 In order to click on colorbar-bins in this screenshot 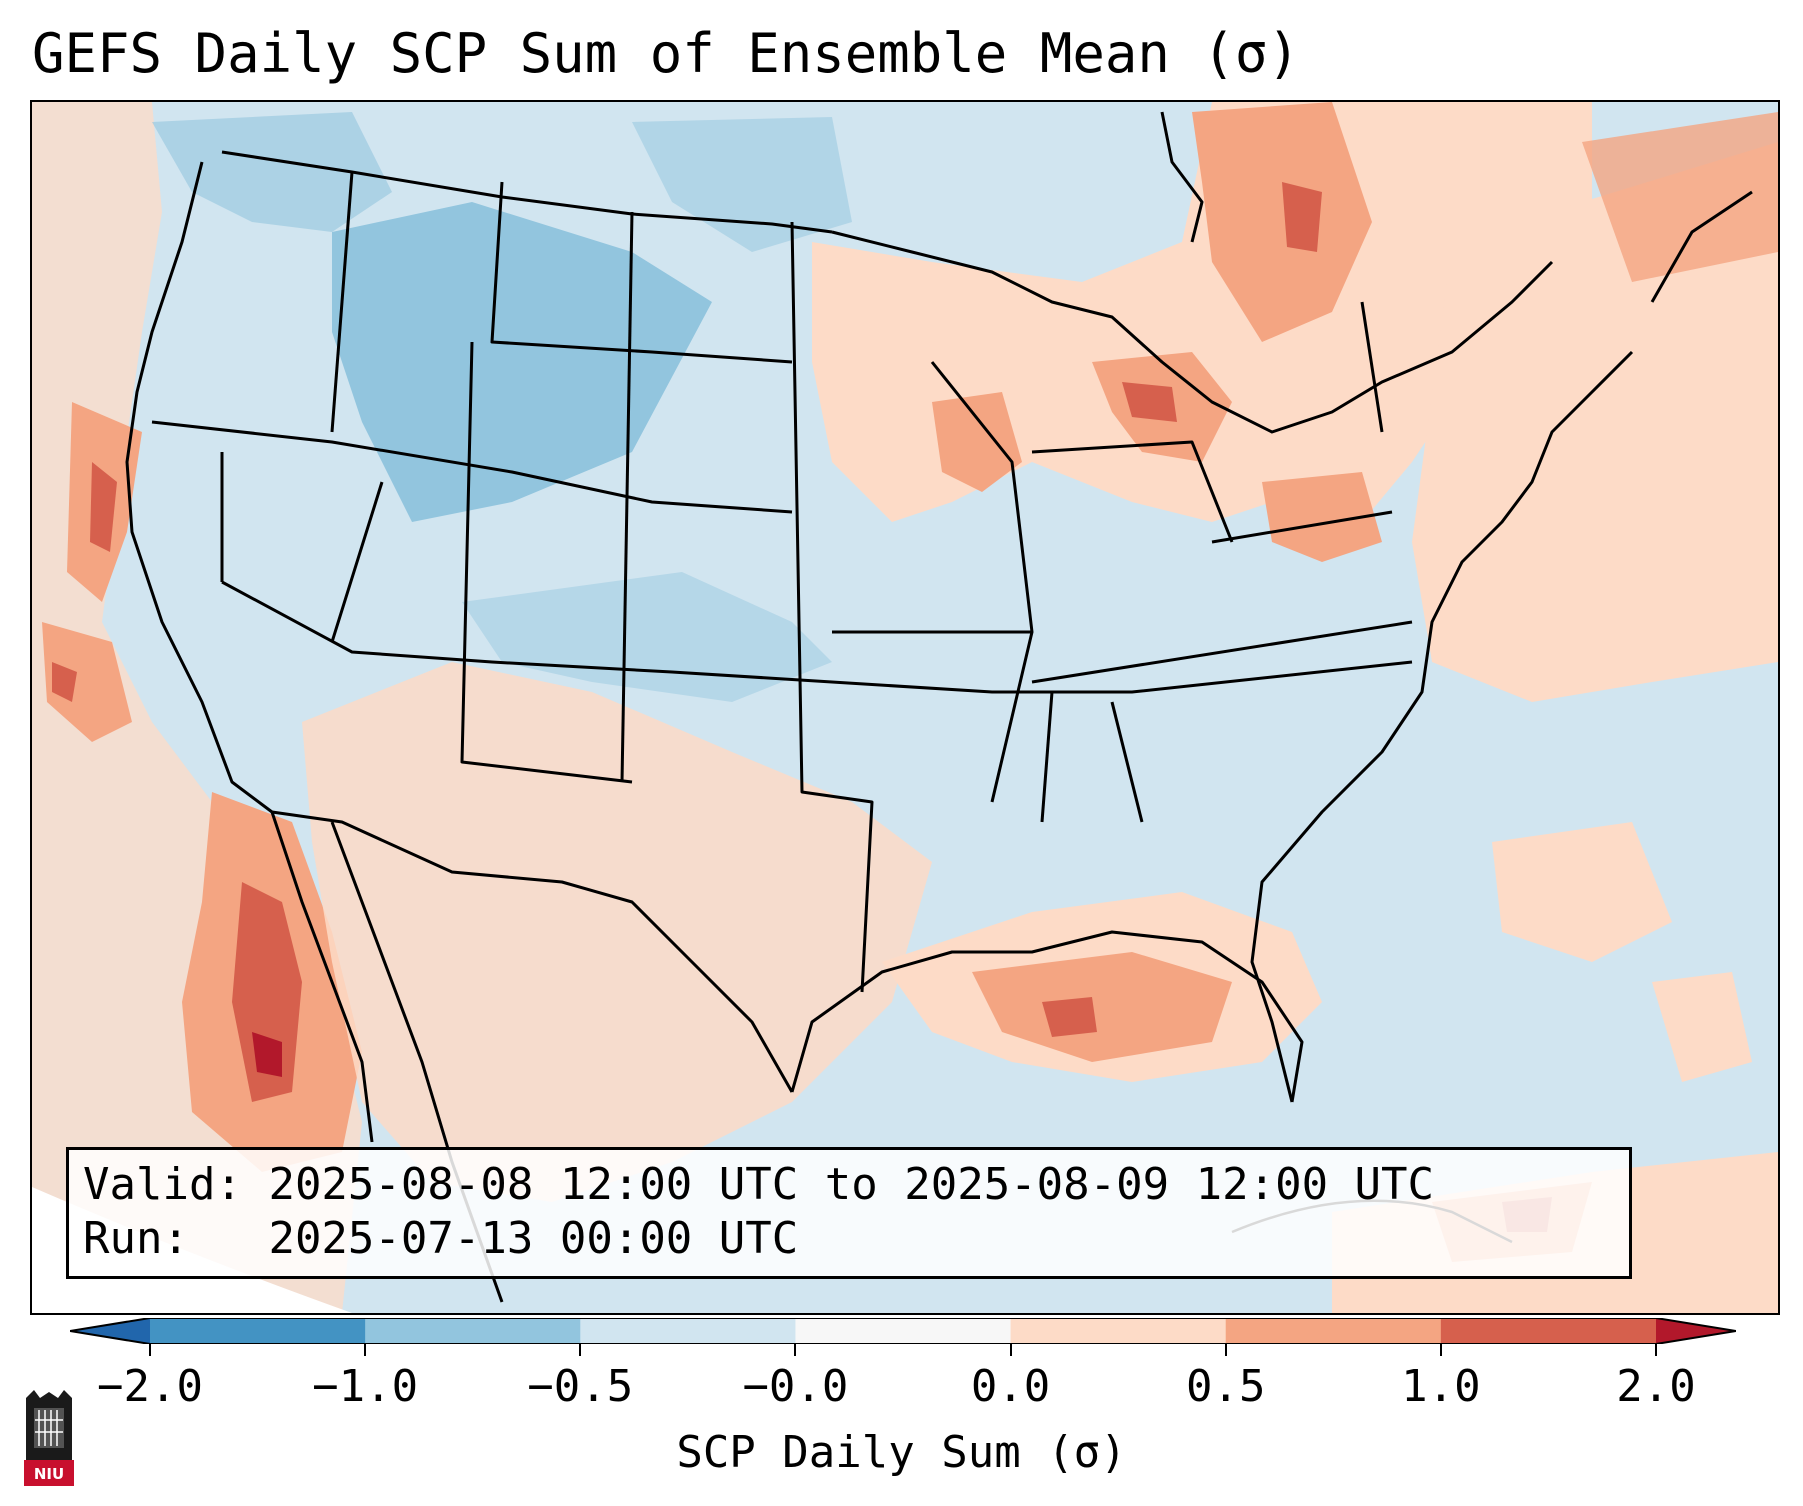, I will do `click(903, 1331)`.